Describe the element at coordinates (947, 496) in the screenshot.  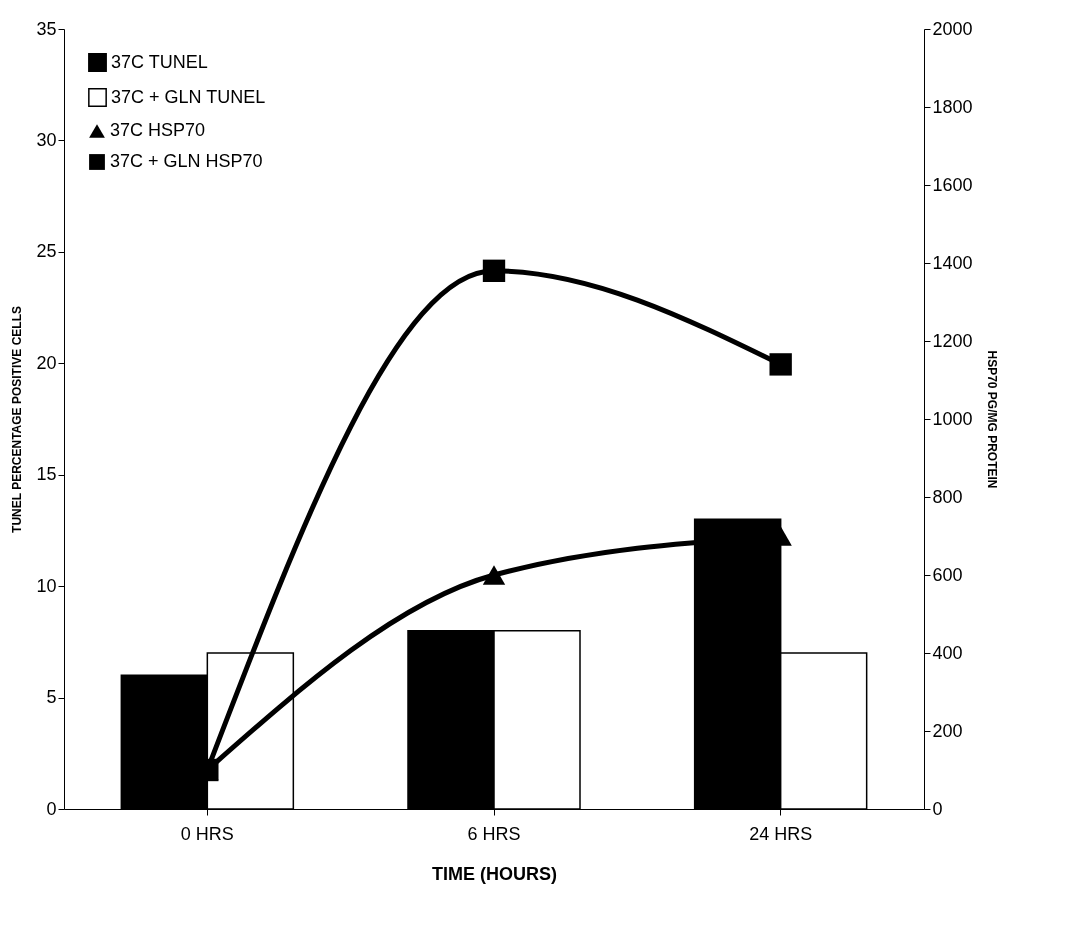
I see `y2-tick-label: 800` at that location.